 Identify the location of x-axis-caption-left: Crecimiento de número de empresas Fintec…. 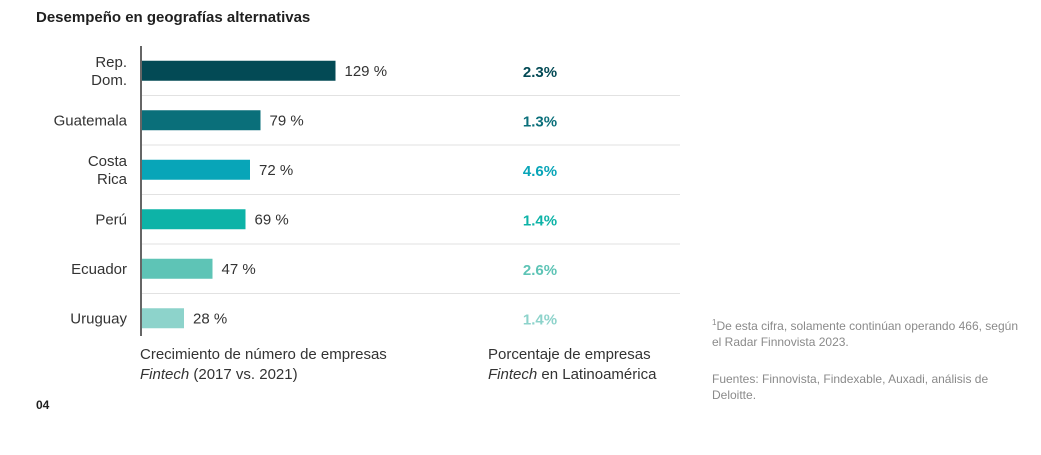
(263, 365).